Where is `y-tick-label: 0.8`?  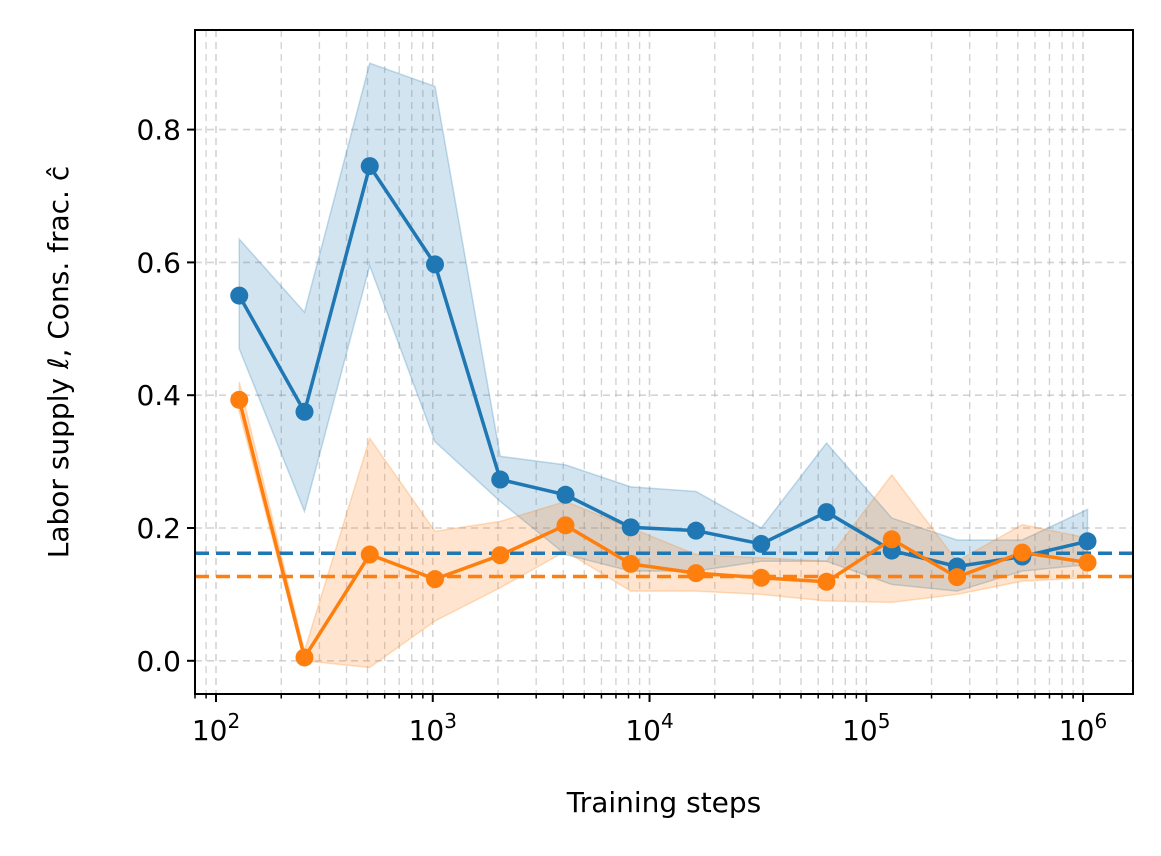 y-tick-label: 0.8 is located at coordinates (158, 130).